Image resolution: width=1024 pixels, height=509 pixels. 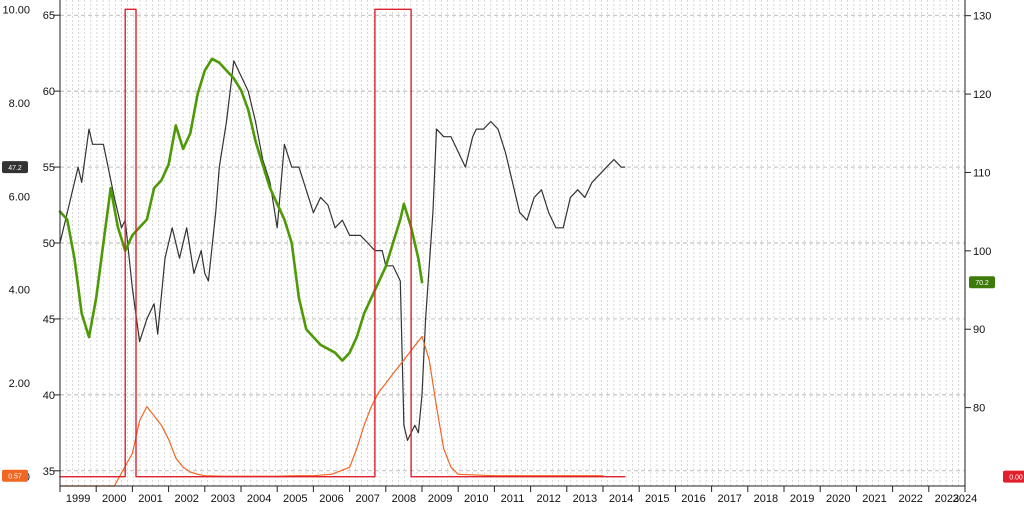 I want to click on right-tick-label: 110, so click(x=982, y=173).